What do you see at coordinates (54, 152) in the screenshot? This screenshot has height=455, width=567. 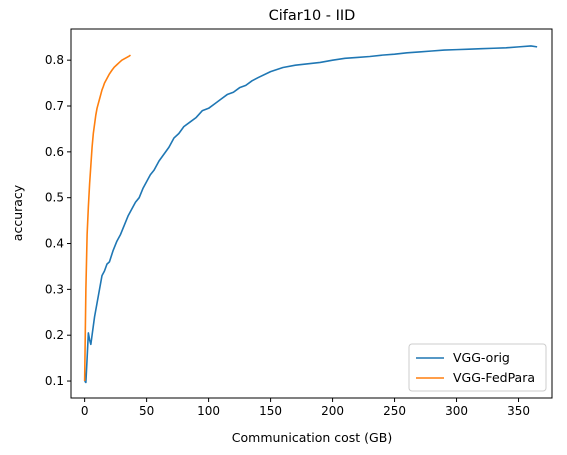 I see `y-tick-label: 0.6` at bounding box center [54, 152].